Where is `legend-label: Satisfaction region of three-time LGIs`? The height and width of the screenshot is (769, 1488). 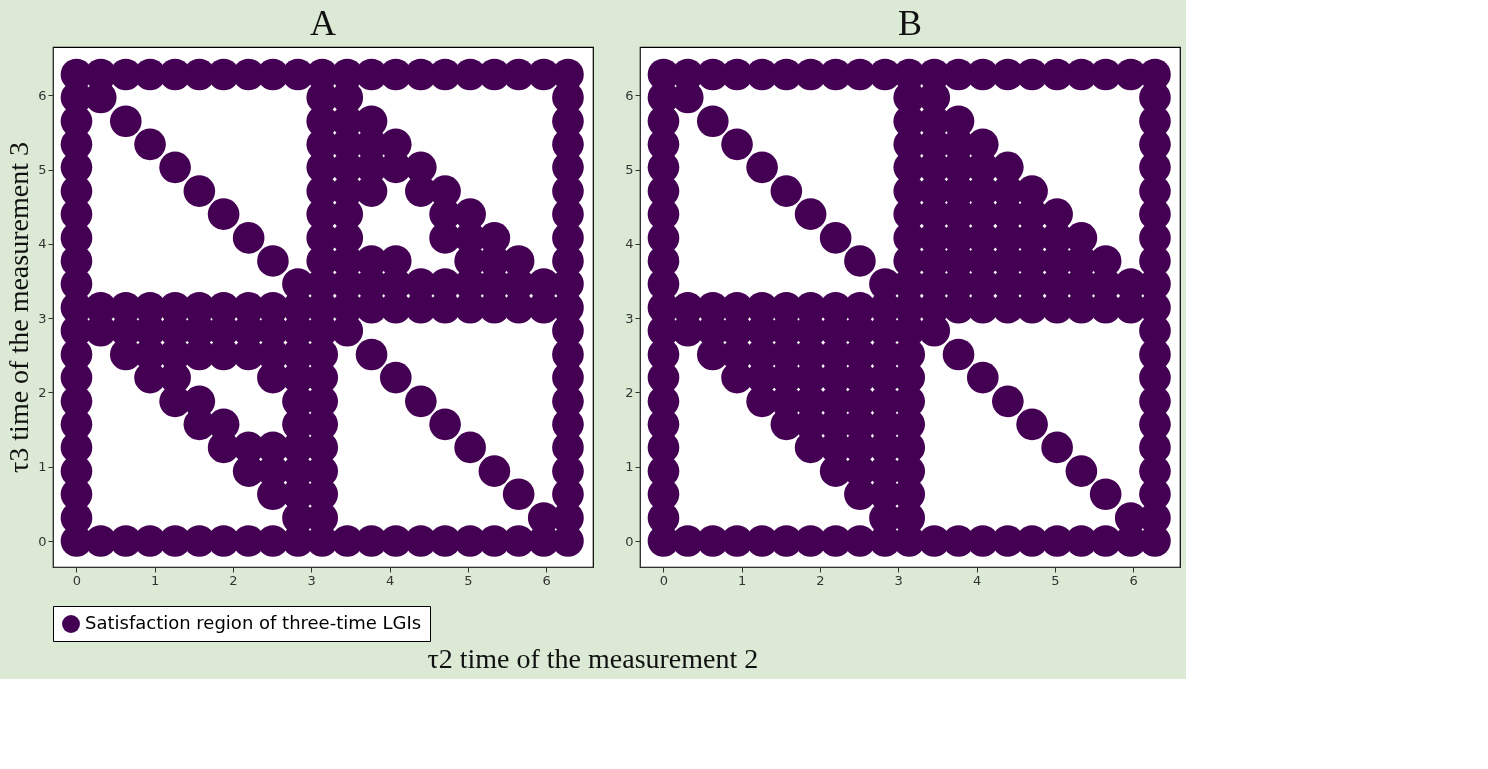
legend-label: Satisfaction region of three-time LGIs is located at coordinates (253, 622).